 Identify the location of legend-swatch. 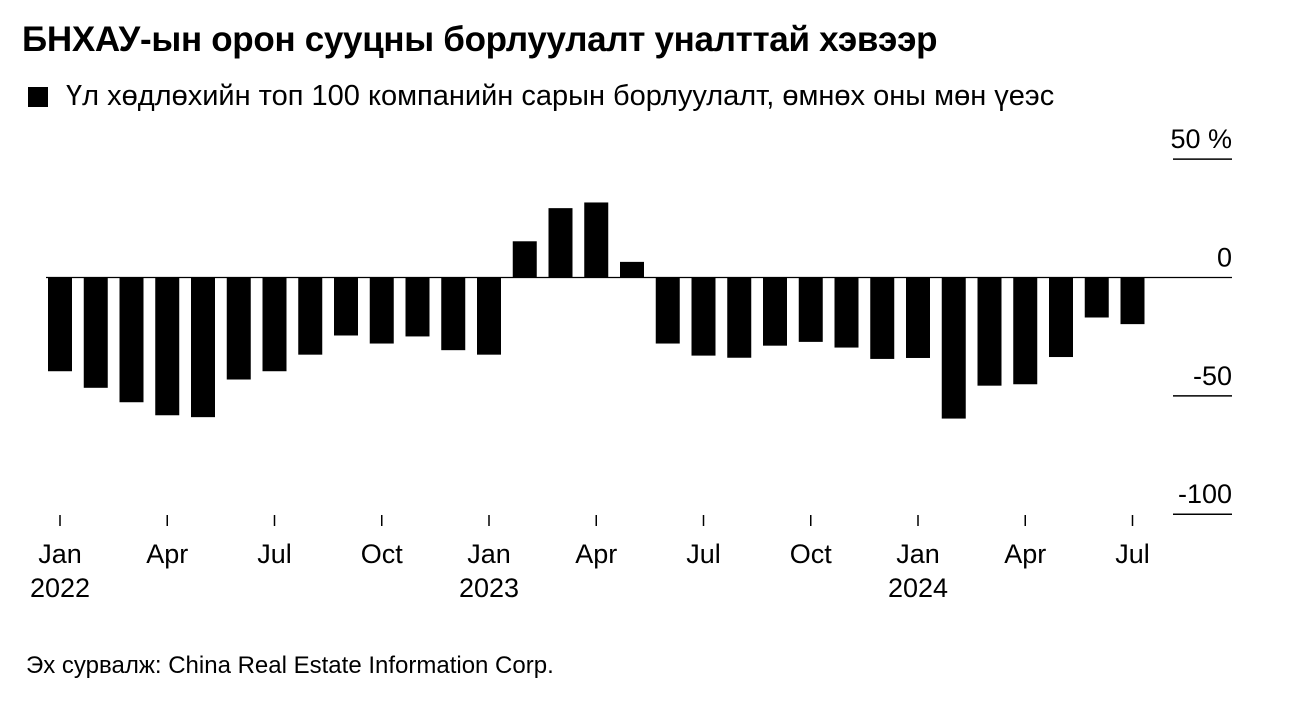
(38, 96).